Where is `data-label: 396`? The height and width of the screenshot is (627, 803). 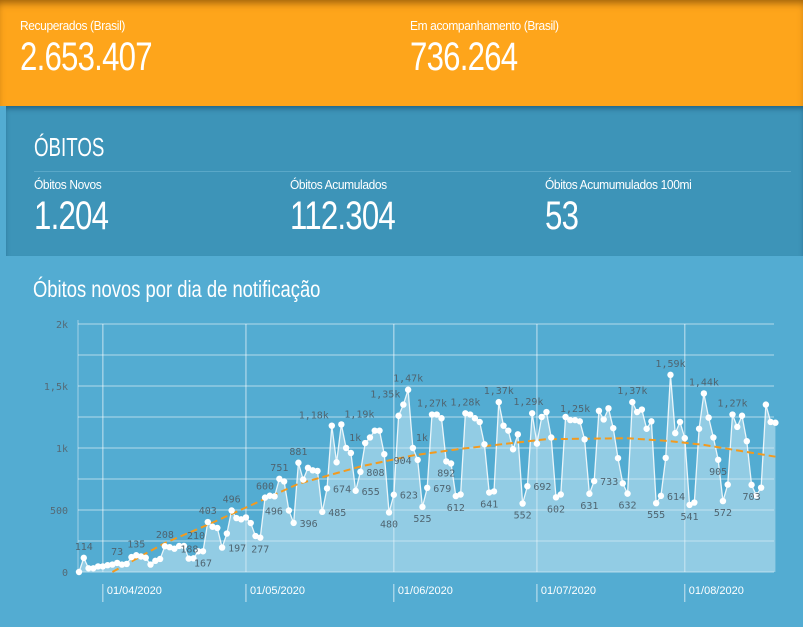
data-label: 396 is located at coordinates (309, 524).